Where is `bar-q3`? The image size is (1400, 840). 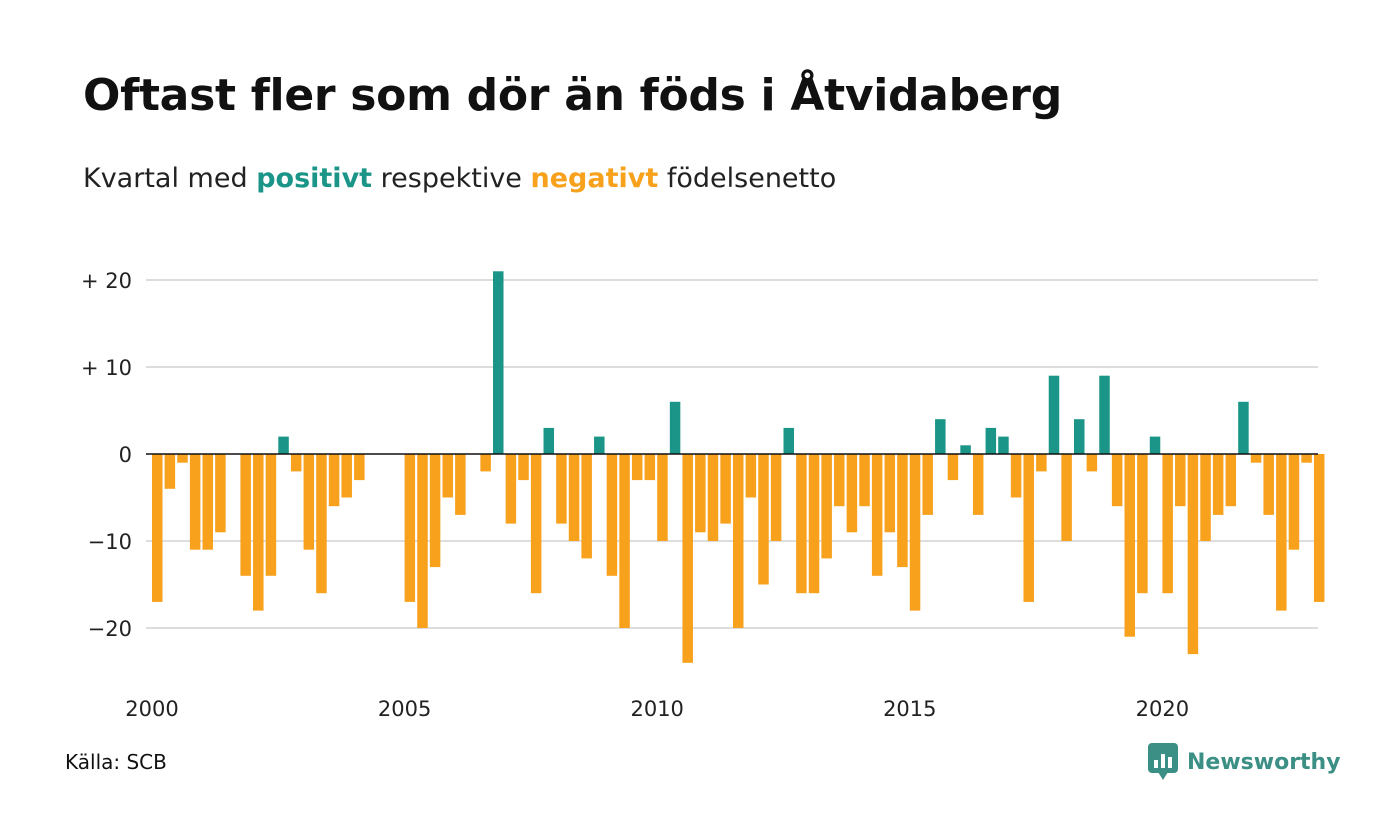
bar-q3 is located at coordinates (182, 458).